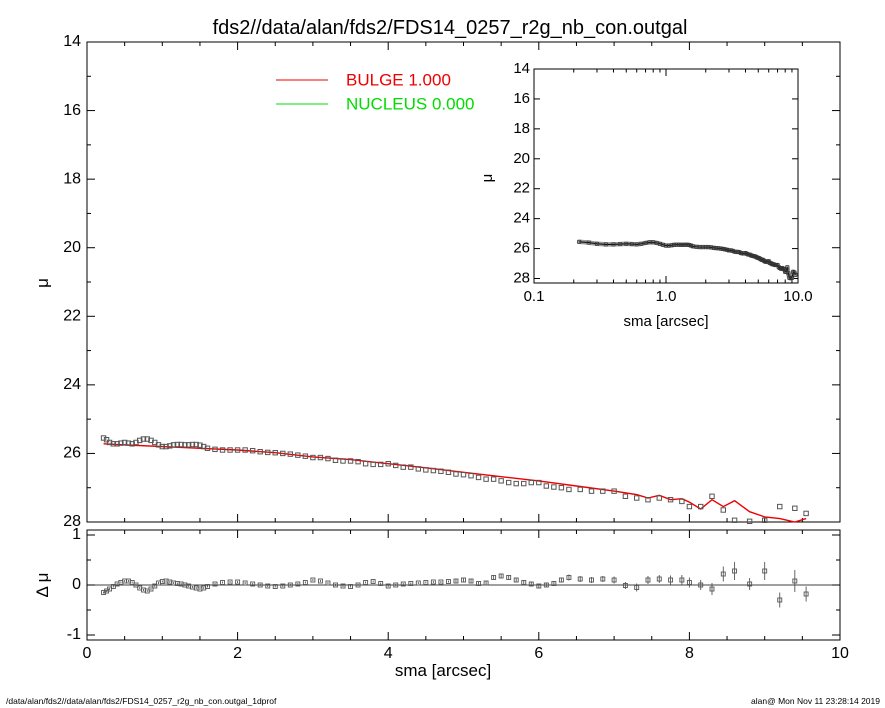  Describe the element at coordinates (455, 585) in the screenshot. I see `residuals-data-points` at that location.